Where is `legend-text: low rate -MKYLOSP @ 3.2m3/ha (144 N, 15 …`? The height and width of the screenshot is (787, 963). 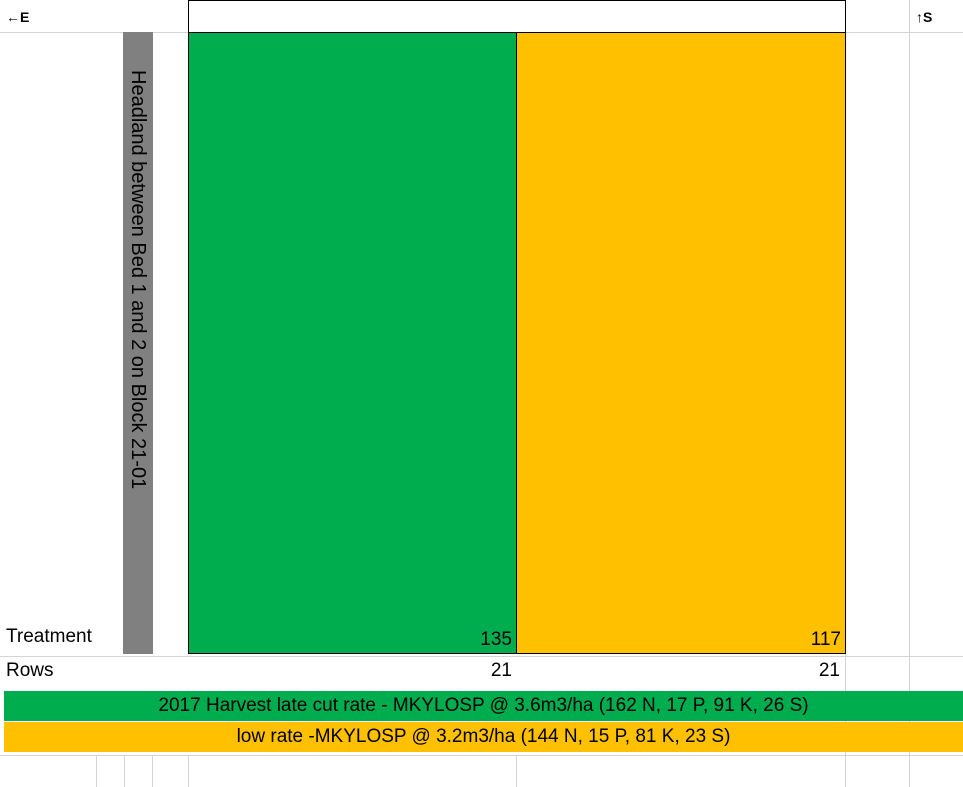 legend-text: low rate -MKYLOSP @ 3.2m3/ha (144 N, 15 … is located at coordinates (483, 736).